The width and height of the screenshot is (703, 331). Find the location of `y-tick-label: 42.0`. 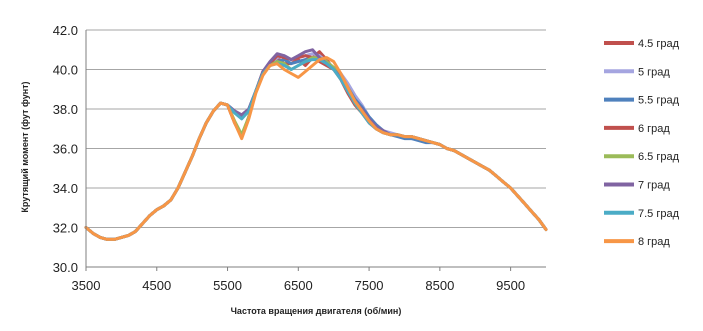

y-tick-label: 42.0 is located at coordinates (65, 30).